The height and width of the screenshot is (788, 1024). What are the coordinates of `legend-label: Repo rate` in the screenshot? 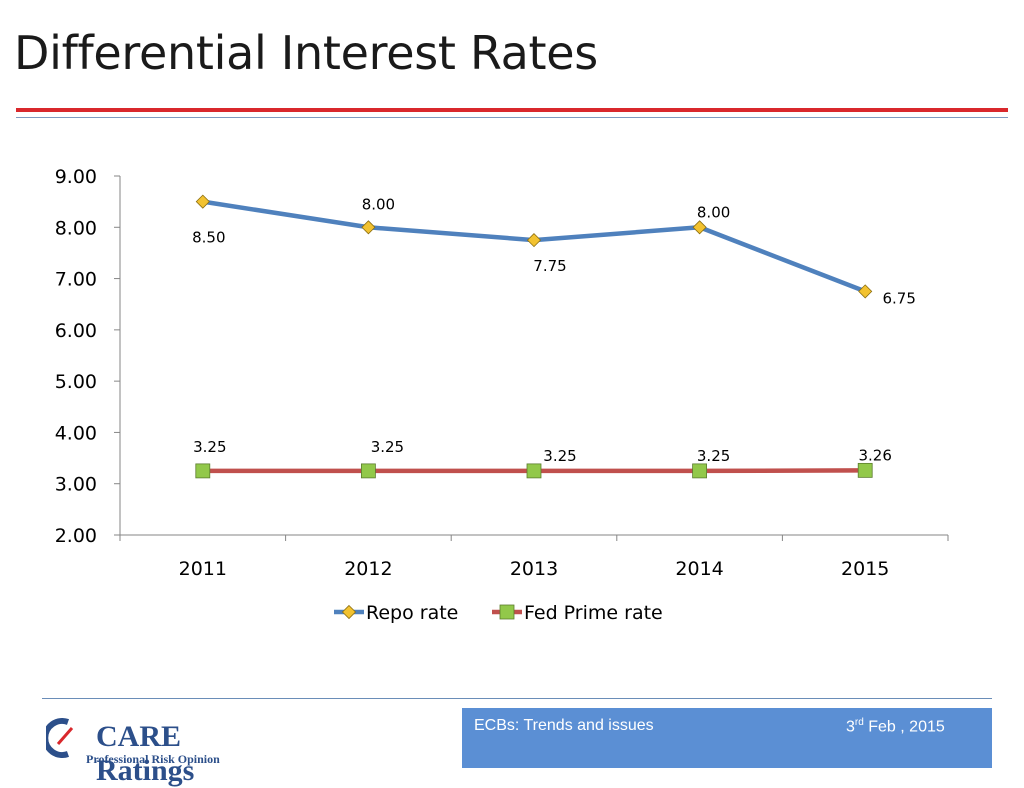 It's located at (412, 613).